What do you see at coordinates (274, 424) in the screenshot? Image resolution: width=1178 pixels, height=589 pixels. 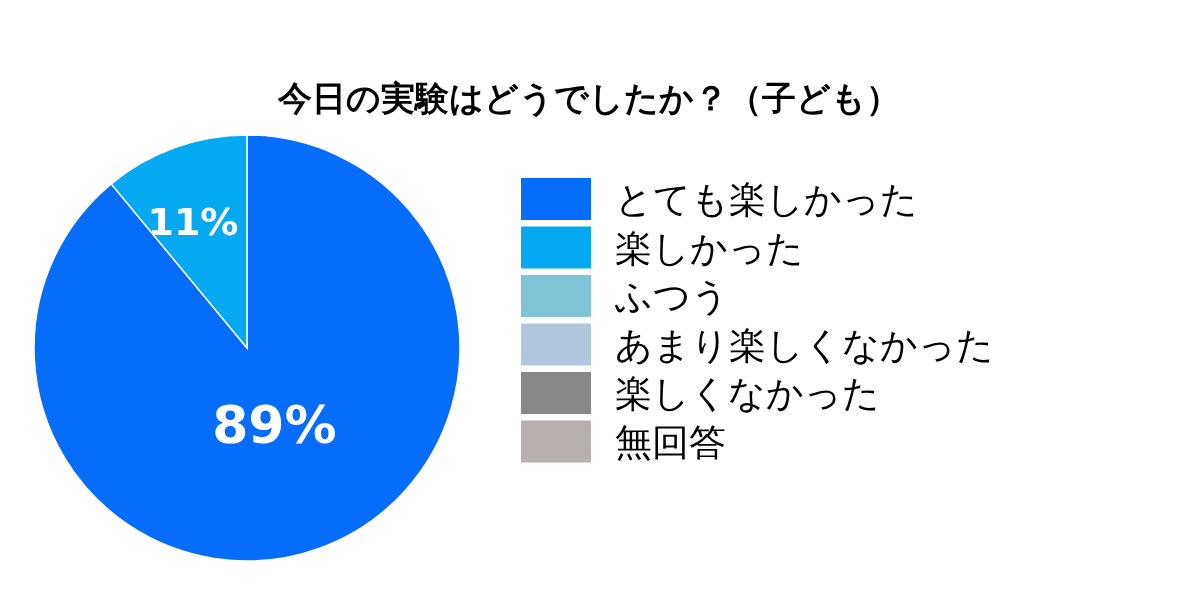 I see `data-label: 89%` at bounding box center [274, 424].